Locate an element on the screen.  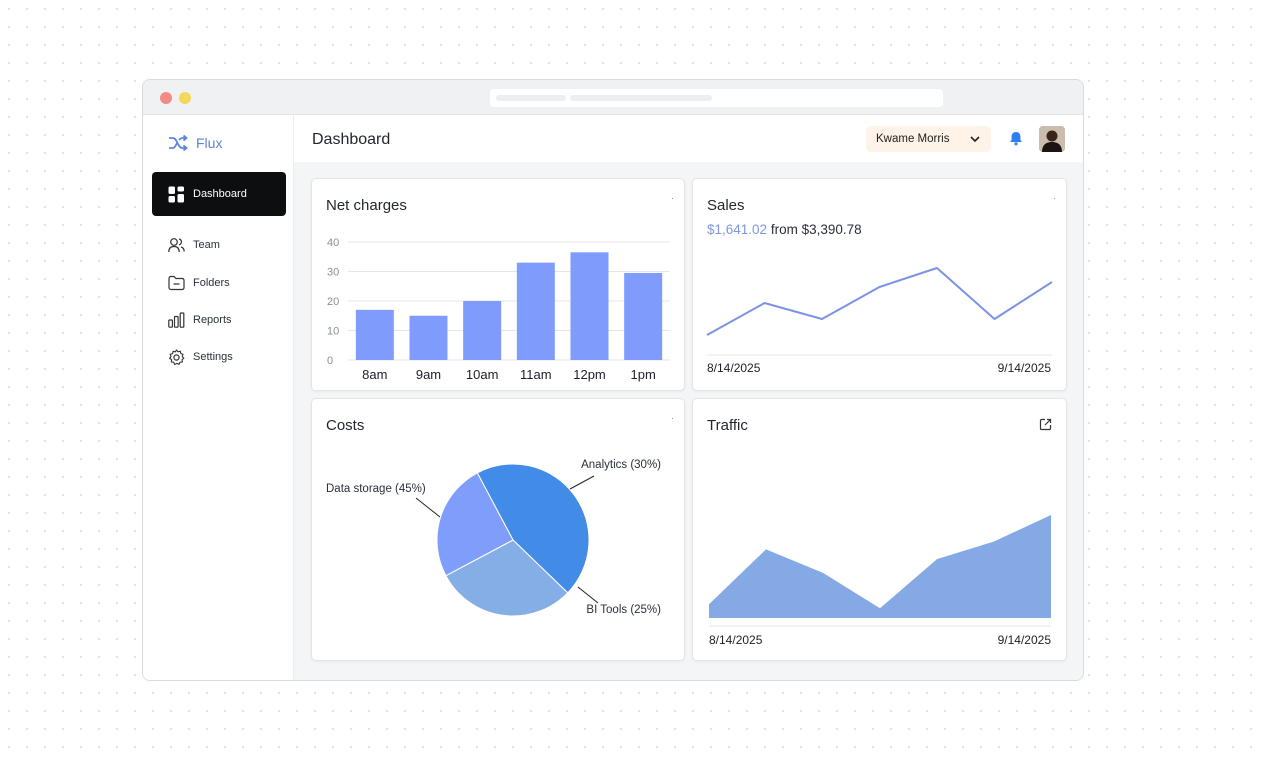
user-avatar-image is located at coordinates (1052, 139).